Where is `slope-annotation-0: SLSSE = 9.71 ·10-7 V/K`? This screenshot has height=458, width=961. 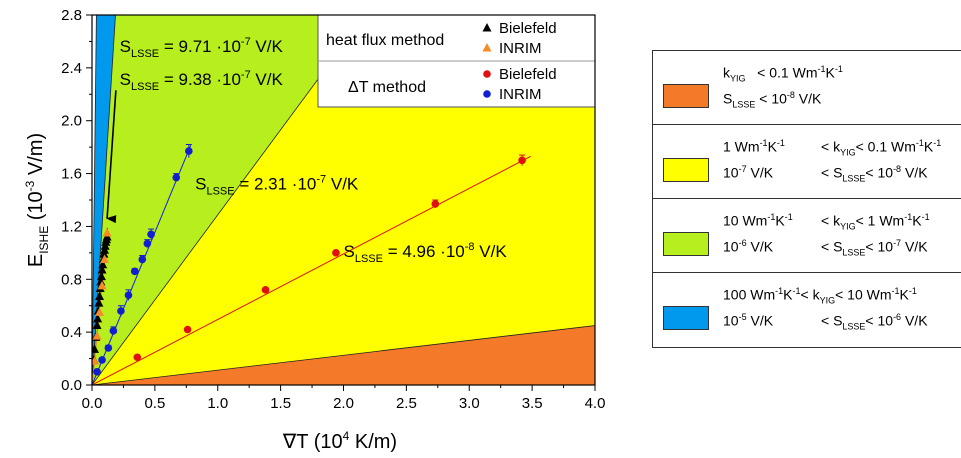
slope-annotation-0: SLSSE = 9.71 ·10-7 V/K is located at coordinates (202, 48).